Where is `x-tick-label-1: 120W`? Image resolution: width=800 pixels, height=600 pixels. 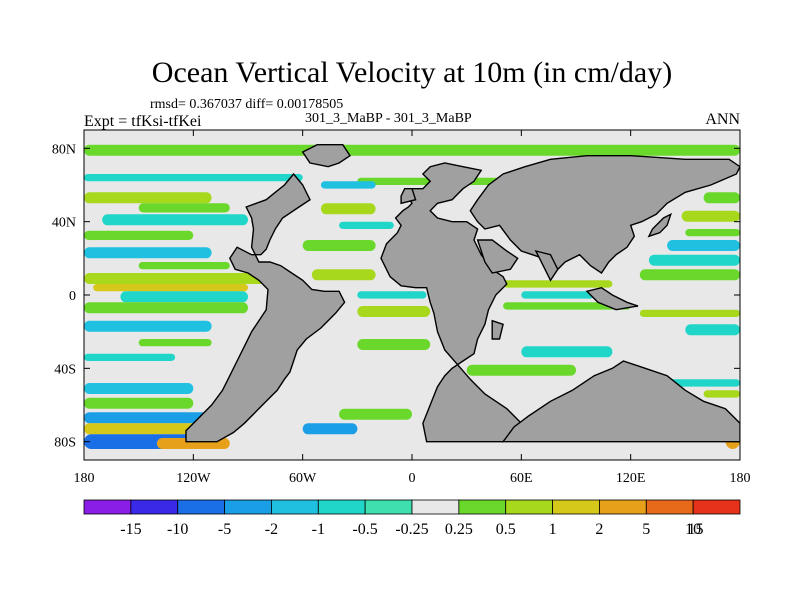 x-tick-label-1: 120W is located at coordinates (193, 478).